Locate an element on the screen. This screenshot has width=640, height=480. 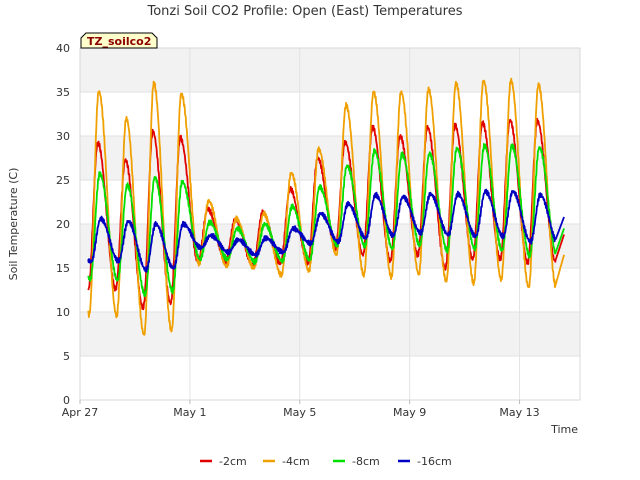
y-tick-label: 35 is located at coordinates (63, 92).